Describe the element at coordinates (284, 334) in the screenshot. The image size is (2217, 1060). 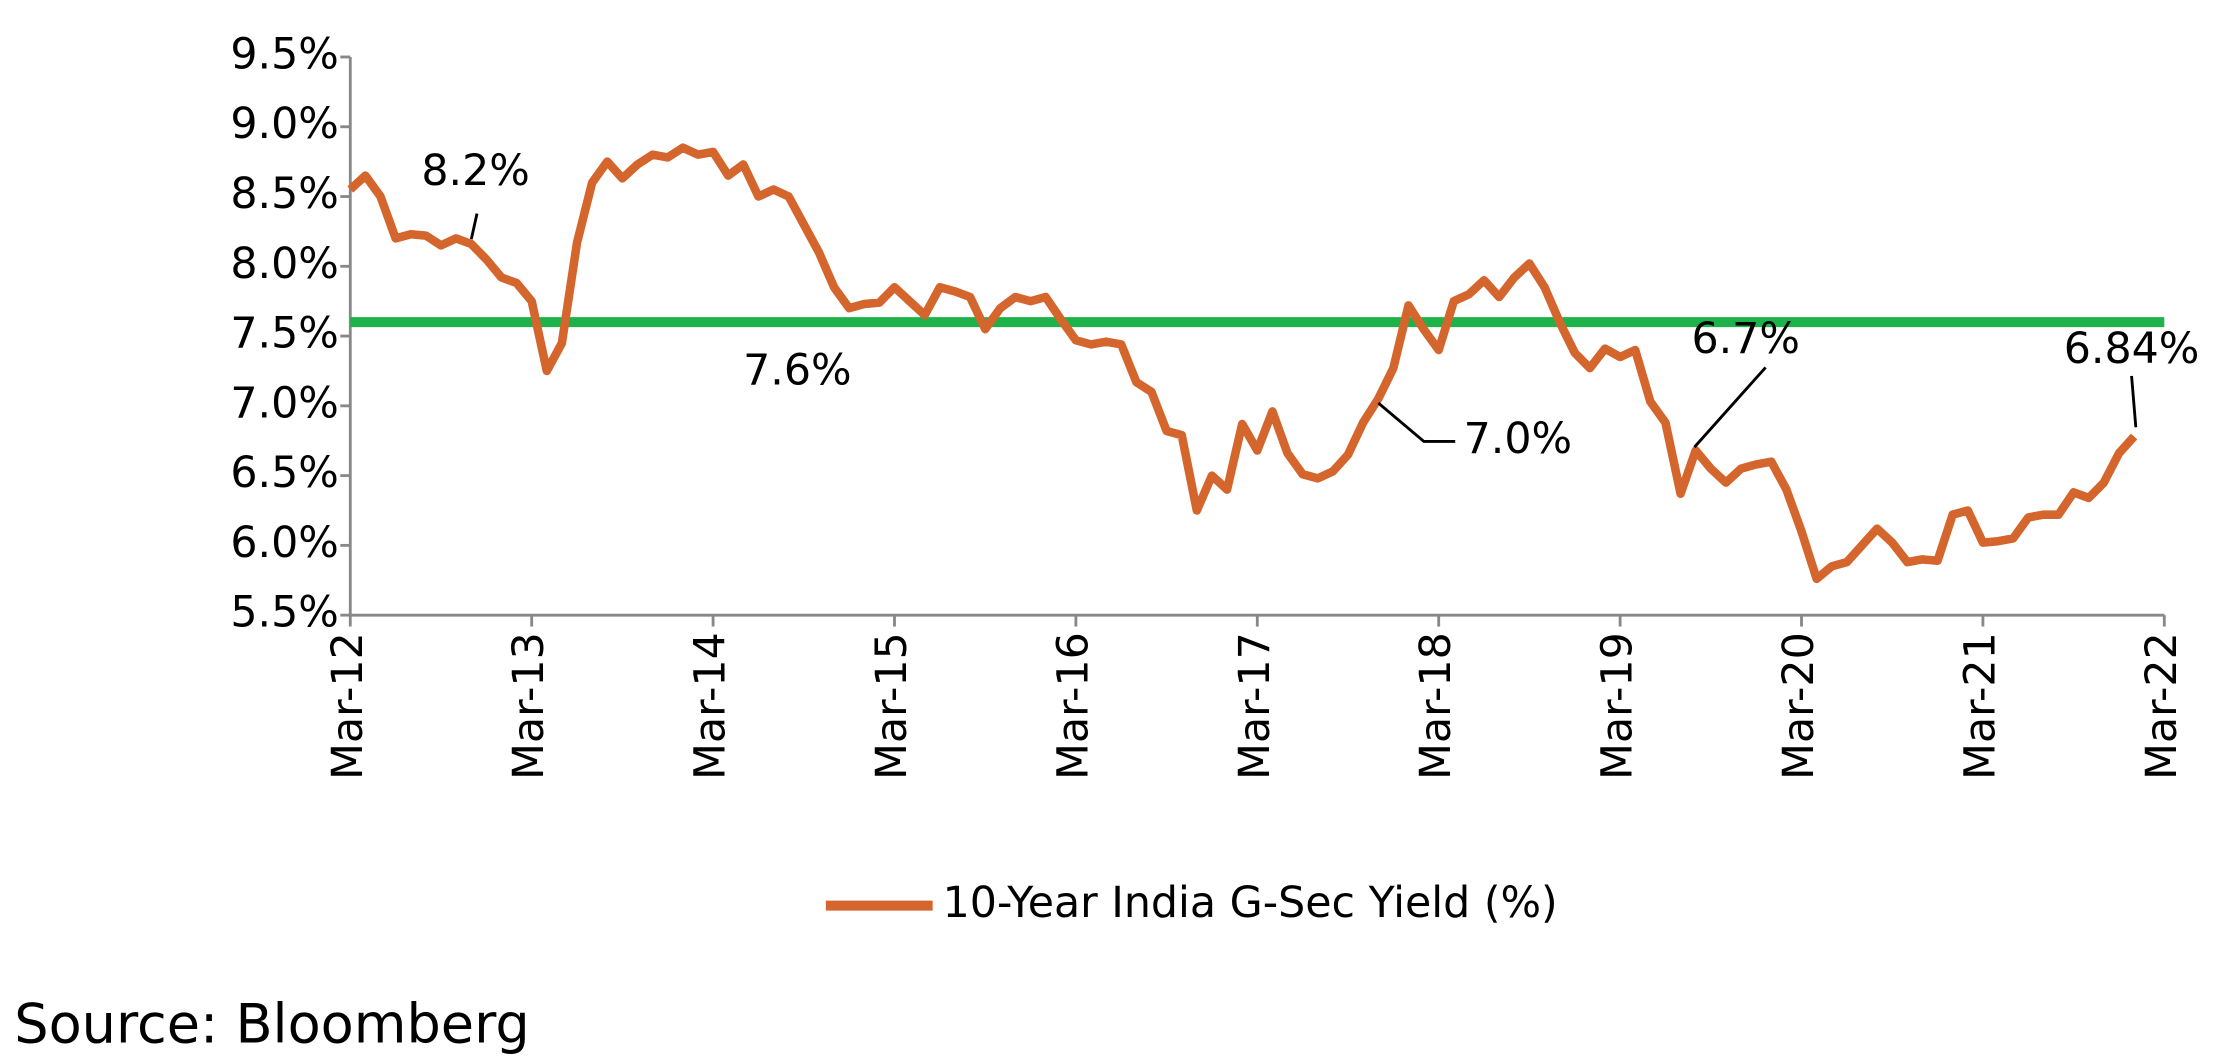
I see `y-tick-label: 7.5%` at that location.